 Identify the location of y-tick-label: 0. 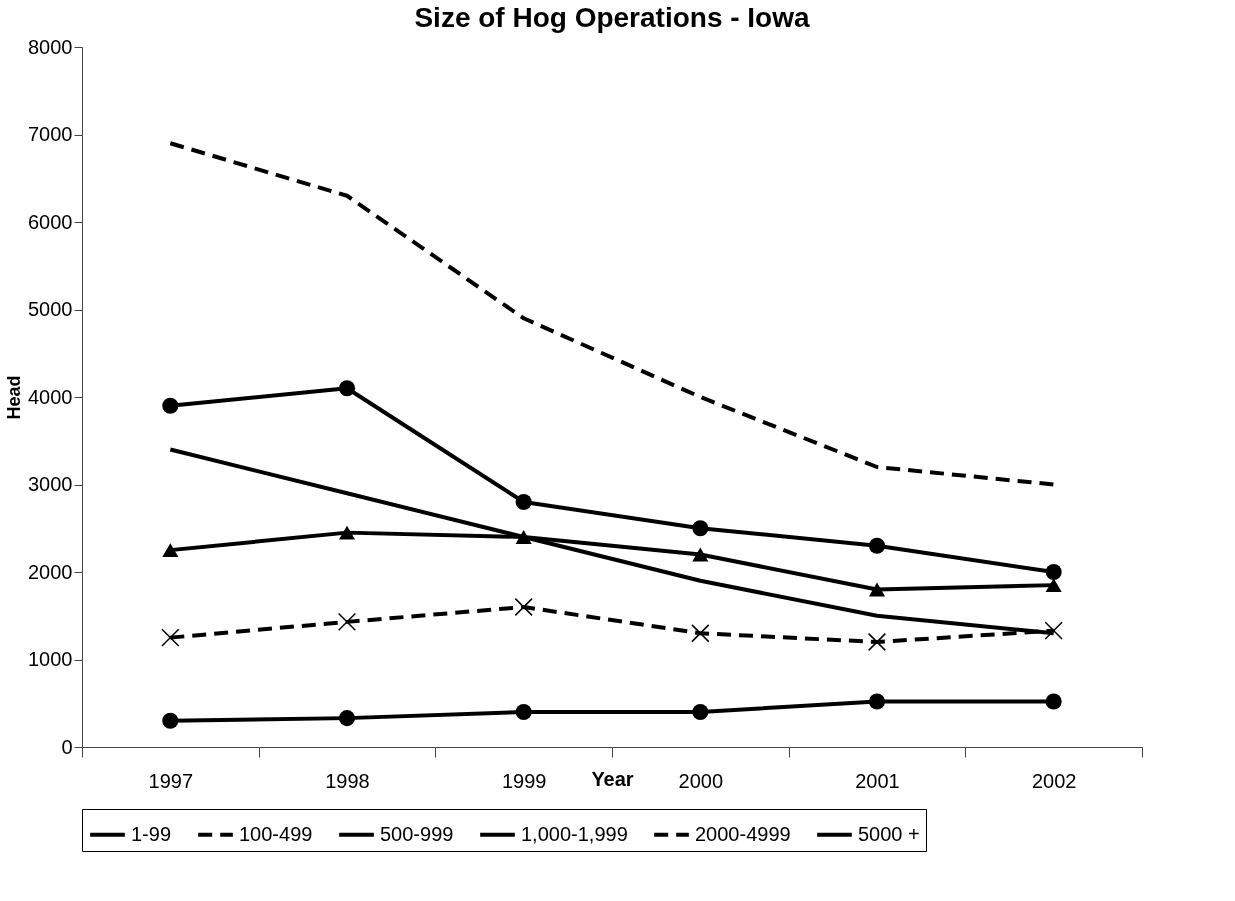
(67, 746).